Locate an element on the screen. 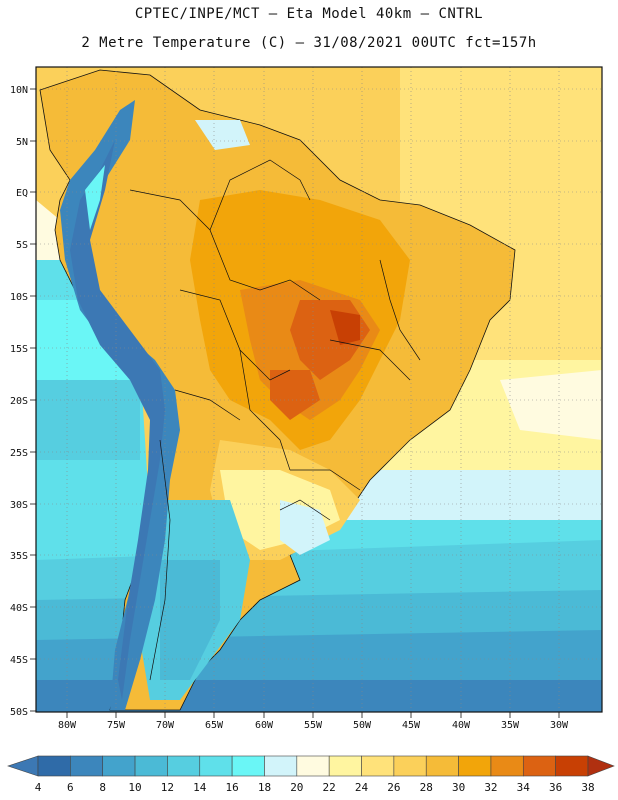 This screenshot has width=618, height=800. lat-label: 20S is located at coordinates (19, 401).